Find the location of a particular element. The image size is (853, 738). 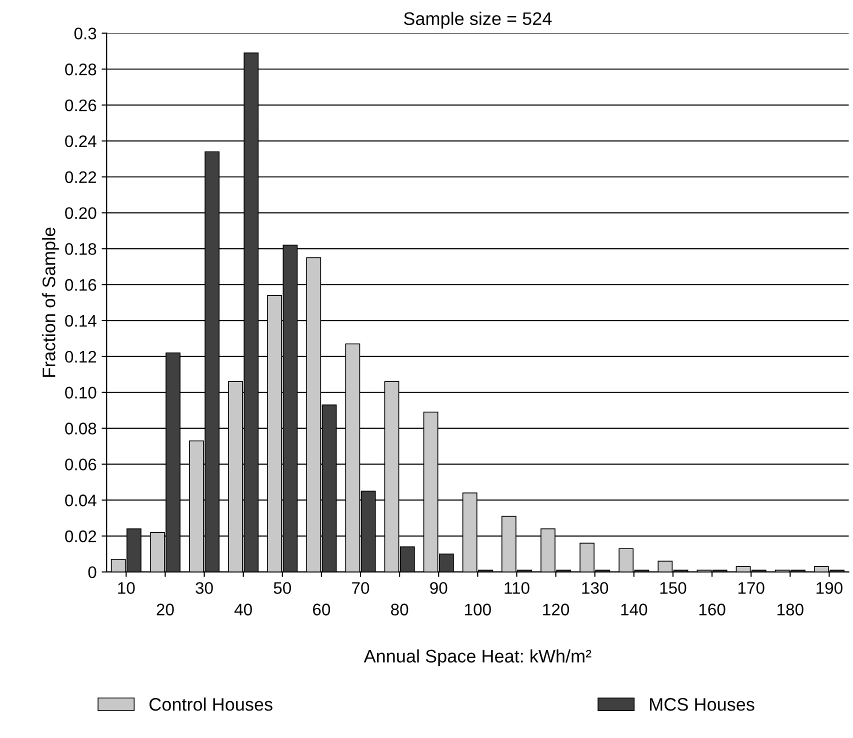

x-tick-label: 10 is located at coordinates (126, 588).